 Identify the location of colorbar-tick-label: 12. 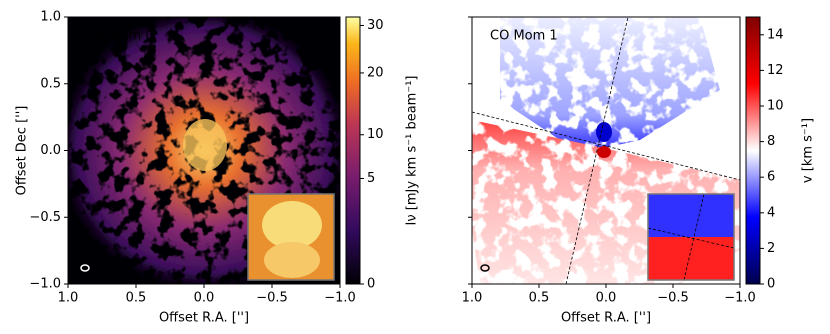
(775, 70).